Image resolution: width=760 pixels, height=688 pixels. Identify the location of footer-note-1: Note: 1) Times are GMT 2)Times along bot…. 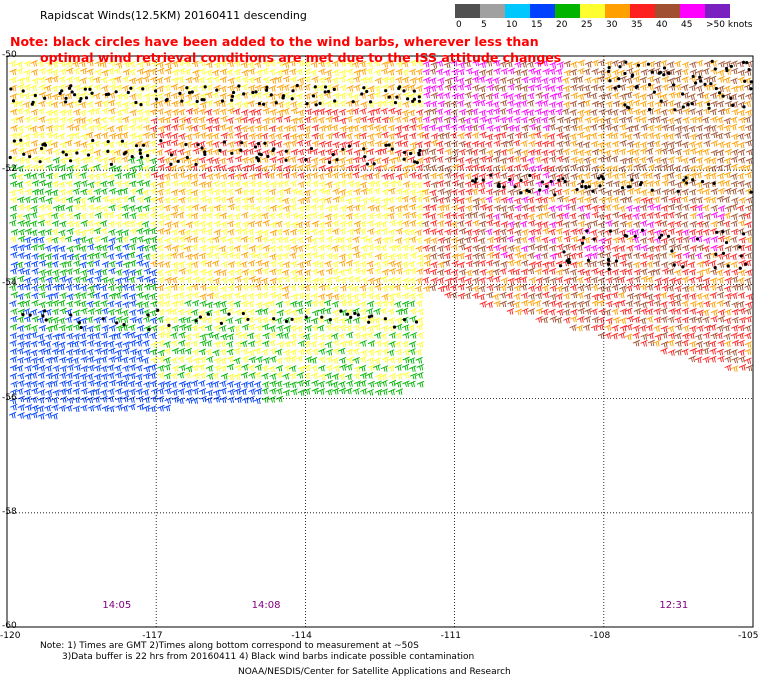
(229, 646).